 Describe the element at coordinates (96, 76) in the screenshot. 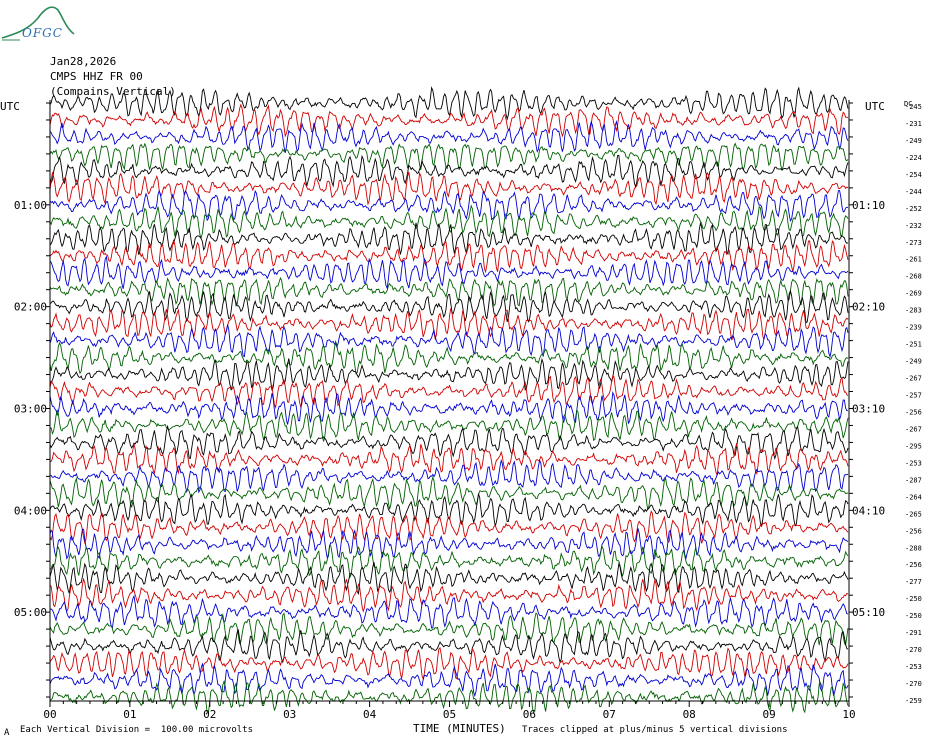

I see `station-code: CMPS HHZ FR 00` at that location.